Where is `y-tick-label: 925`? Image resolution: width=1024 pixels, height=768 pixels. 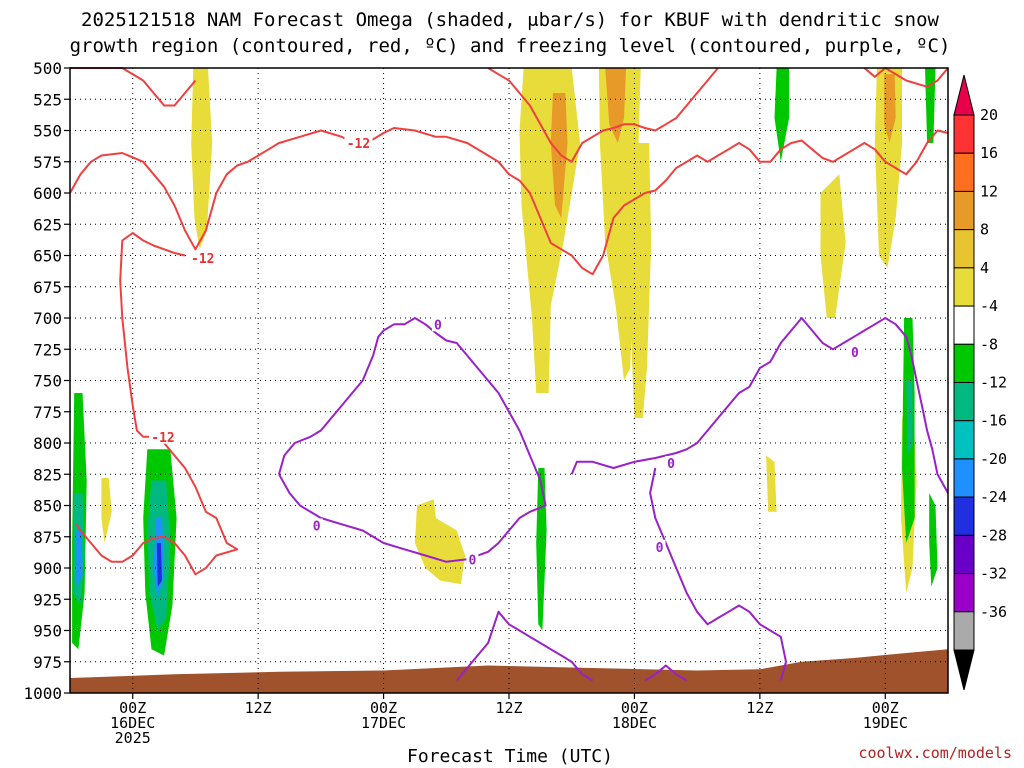
y-tick-label: 925 is located at coordinates (47, 599).